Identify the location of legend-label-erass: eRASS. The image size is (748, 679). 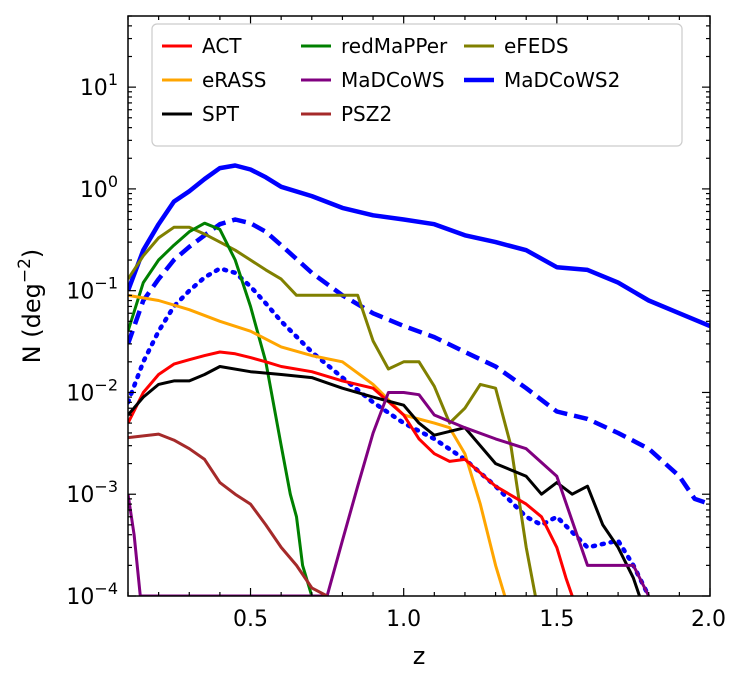
(234, 80).